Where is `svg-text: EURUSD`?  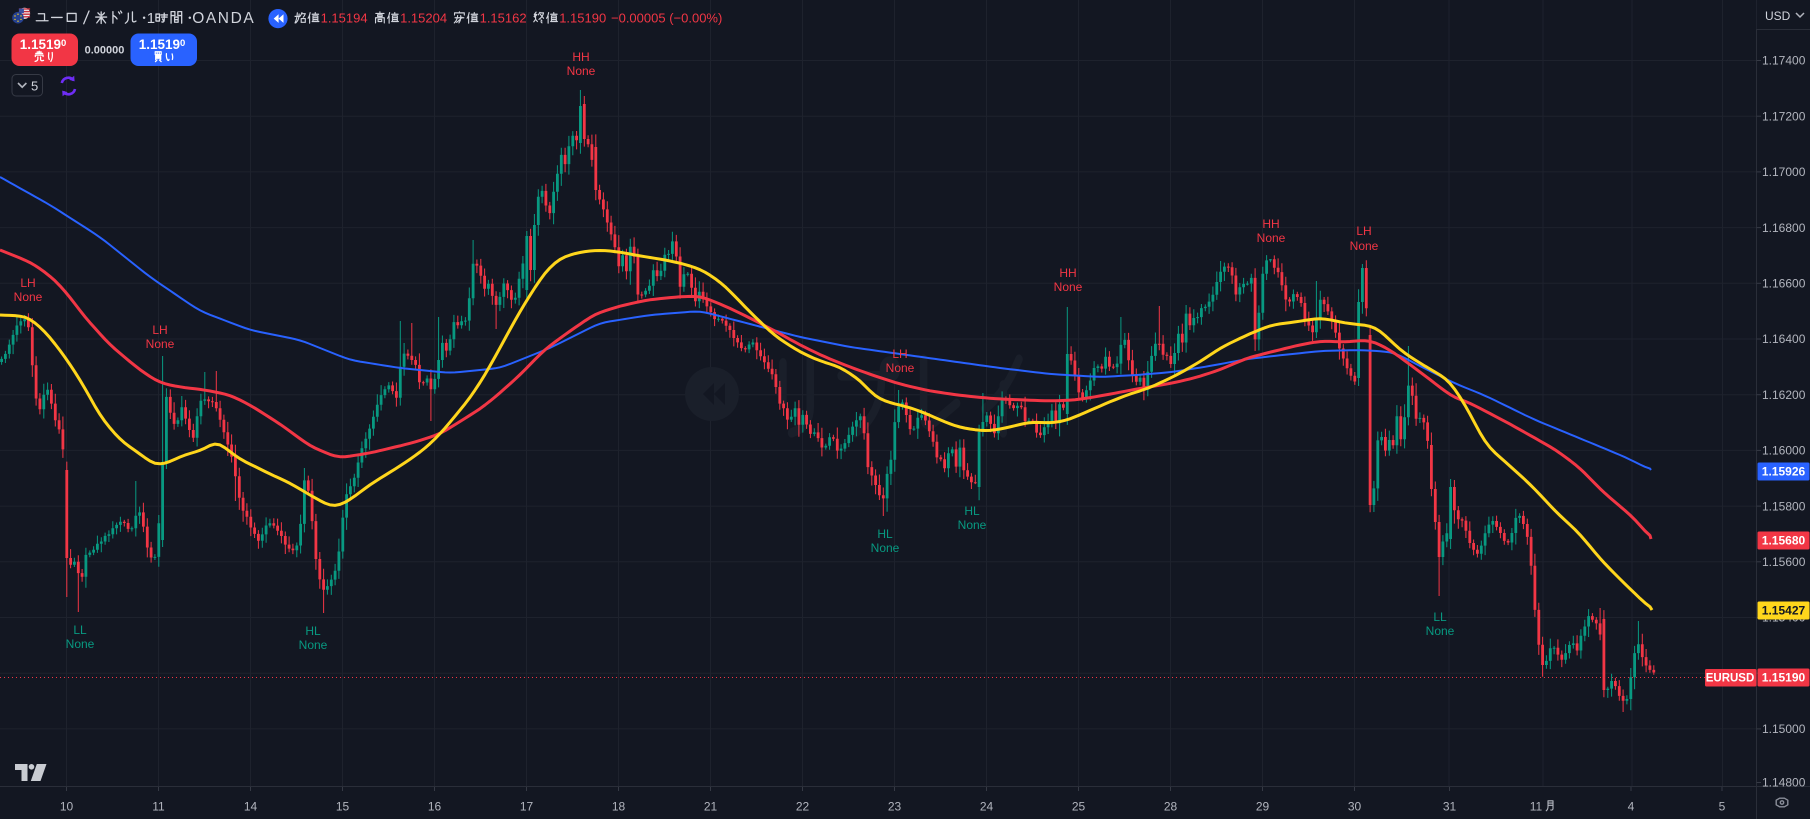
svg-text: EURUSD is located at coordinates (1730, 679).